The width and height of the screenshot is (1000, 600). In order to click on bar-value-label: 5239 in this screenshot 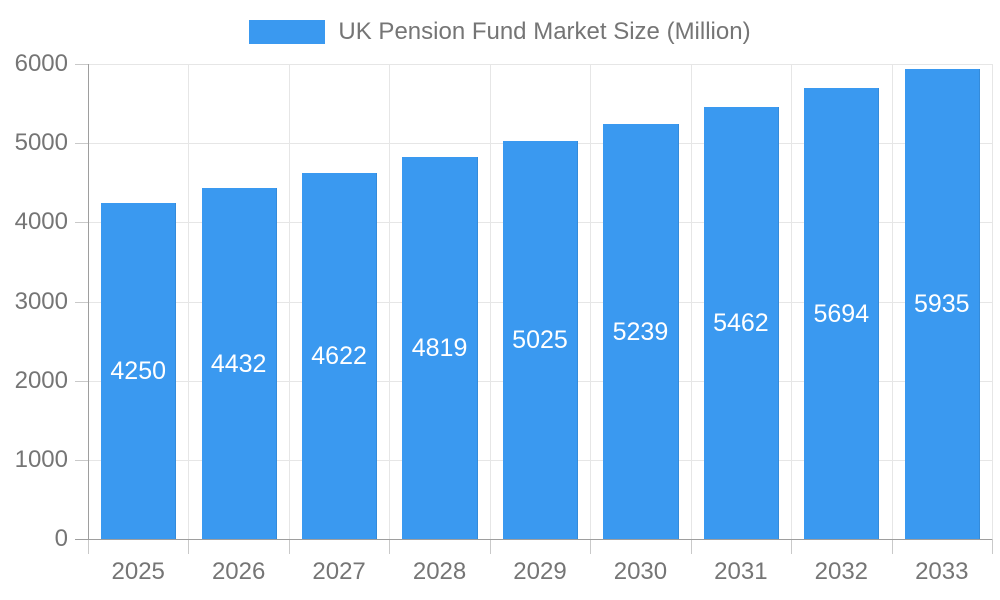, I will do `click(640, 331)`.